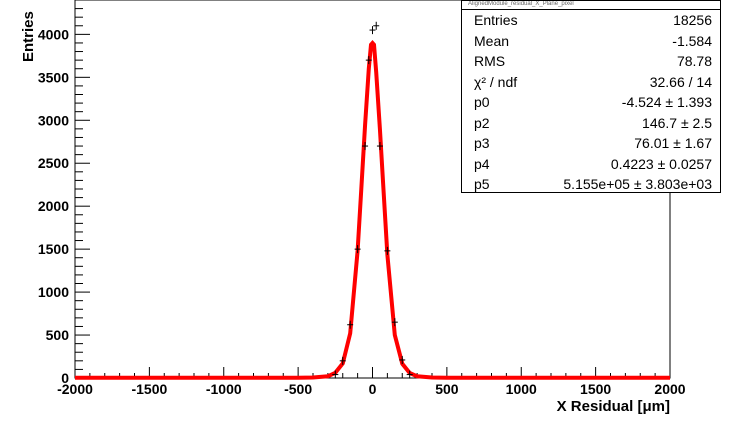  I want to click on stats-value: 76.01 ± 1.67, so click(673, 143).